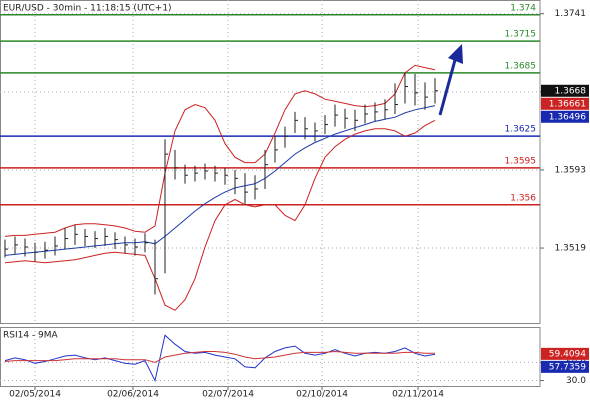 This screenshot has height=400, width=590. What do you see at coordinates (521, 130) in the screenshot?
I see `level-label: 1.3625` at bounding box center [521, 130].